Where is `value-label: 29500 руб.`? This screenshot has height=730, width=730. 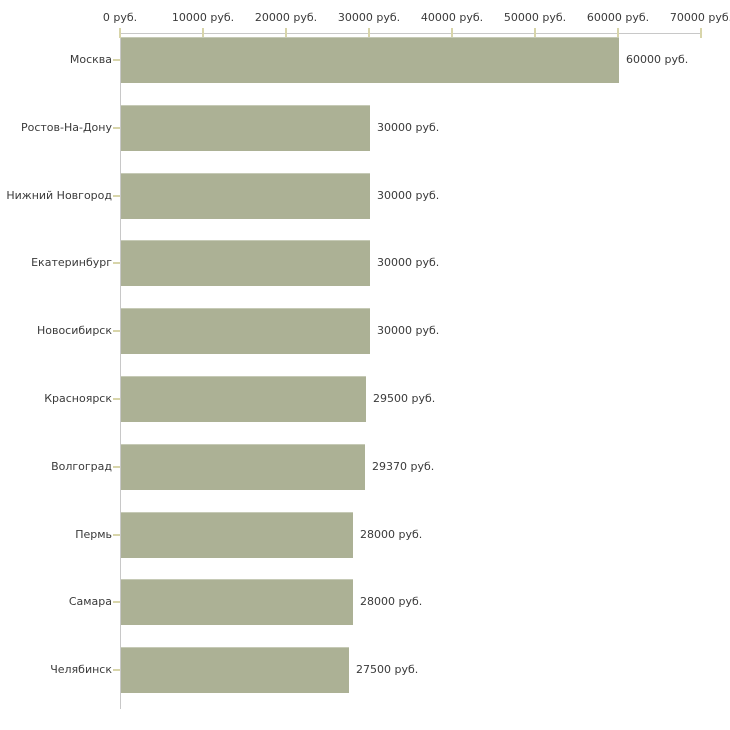 value-label: 29500 руб. is located at coordinates (404, 398).